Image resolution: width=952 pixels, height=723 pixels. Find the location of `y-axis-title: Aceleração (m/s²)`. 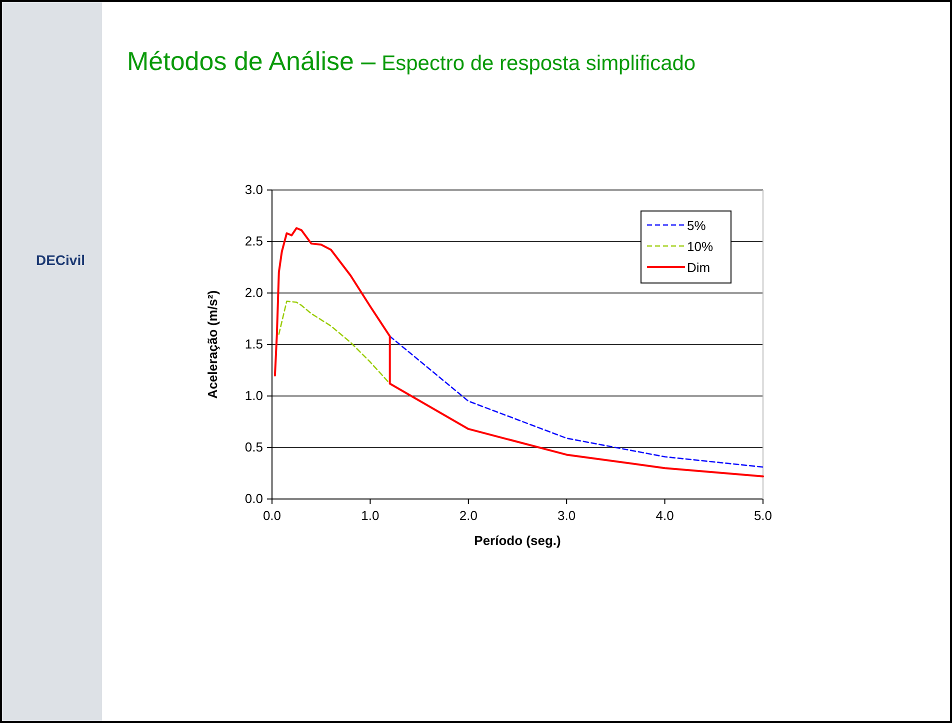

y-axis-title: Aceleração (m/s²) is located at coordinates (212, 344).